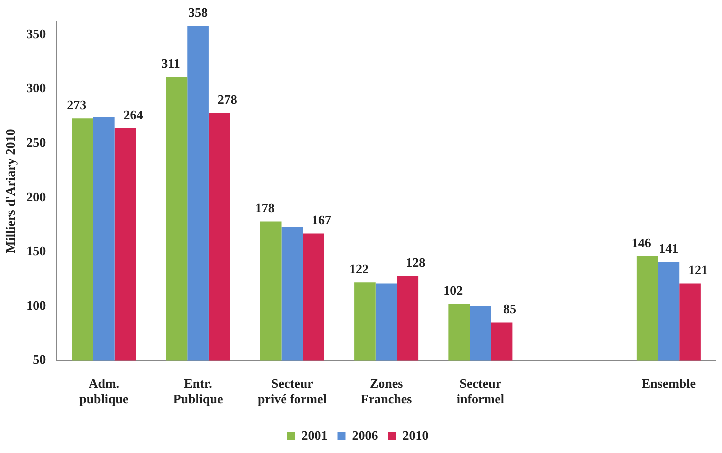 The image size is (722, 453). What do you see at coordinates (642, 242) in the screenshot?
I see `data-label: 146` at bounding box center [642, 242].